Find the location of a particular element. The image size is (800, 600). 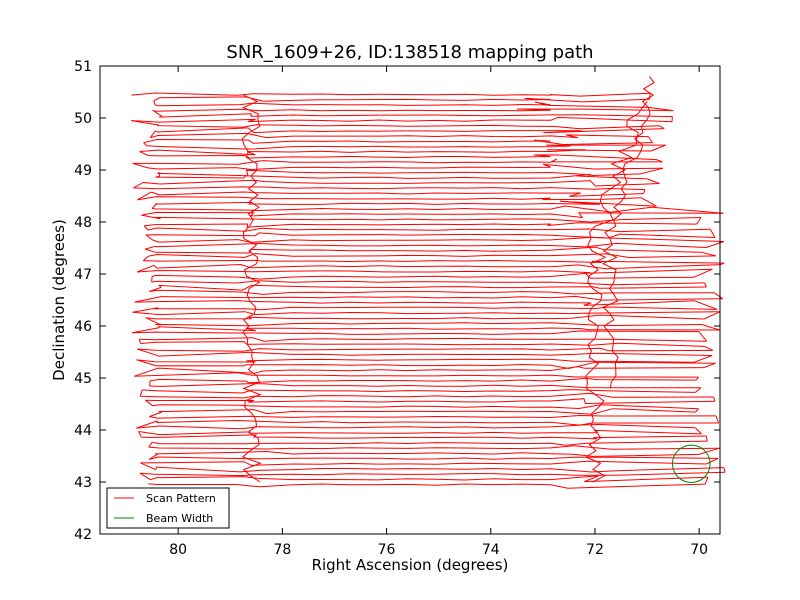

y-tick-label: 46 is located at coordinates (83, 327).